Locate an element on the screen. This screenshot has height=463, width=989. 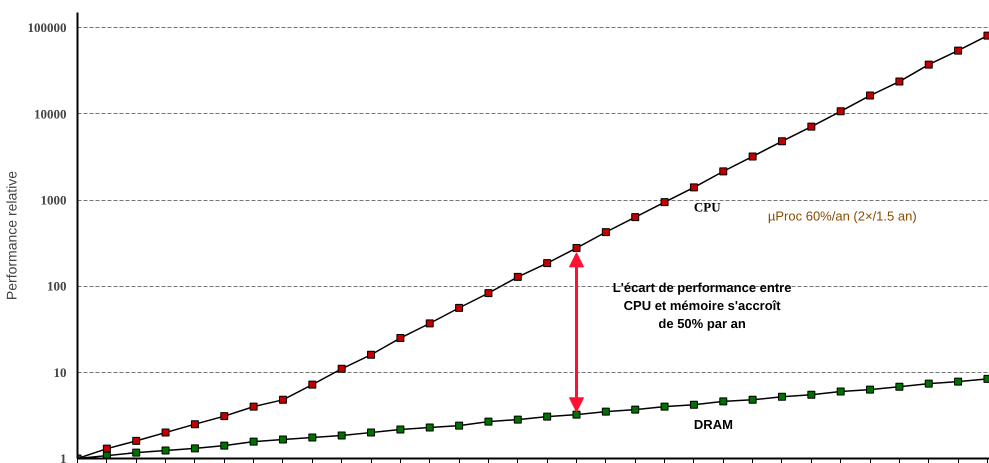
y-tick-label: 10000 is located at coordinates (50, 114).